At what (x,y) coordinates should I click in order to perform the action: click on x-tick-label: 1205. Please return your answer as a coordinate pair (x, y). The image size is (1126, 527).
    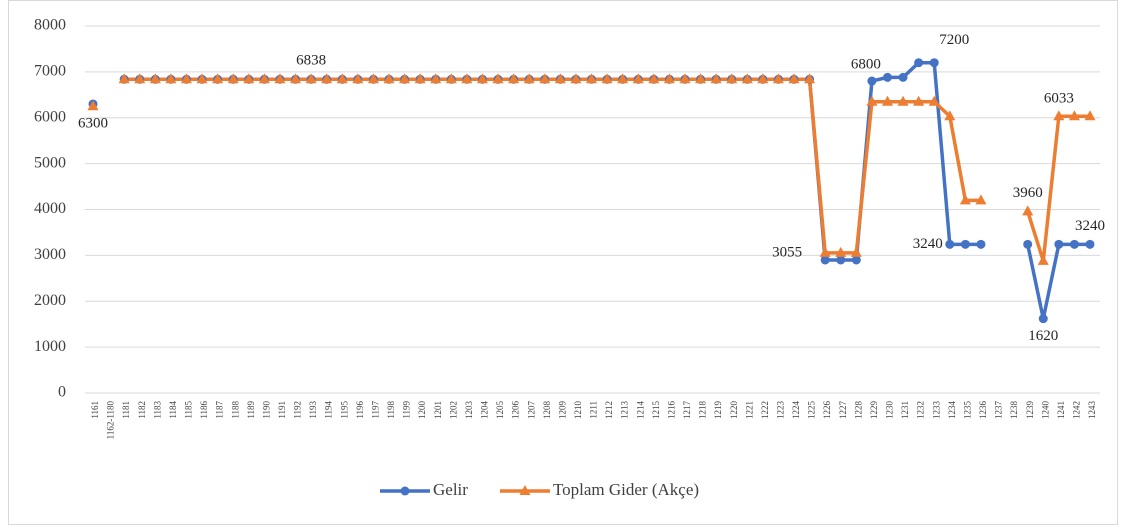
    Looking at the image, I should click on (500, 410).